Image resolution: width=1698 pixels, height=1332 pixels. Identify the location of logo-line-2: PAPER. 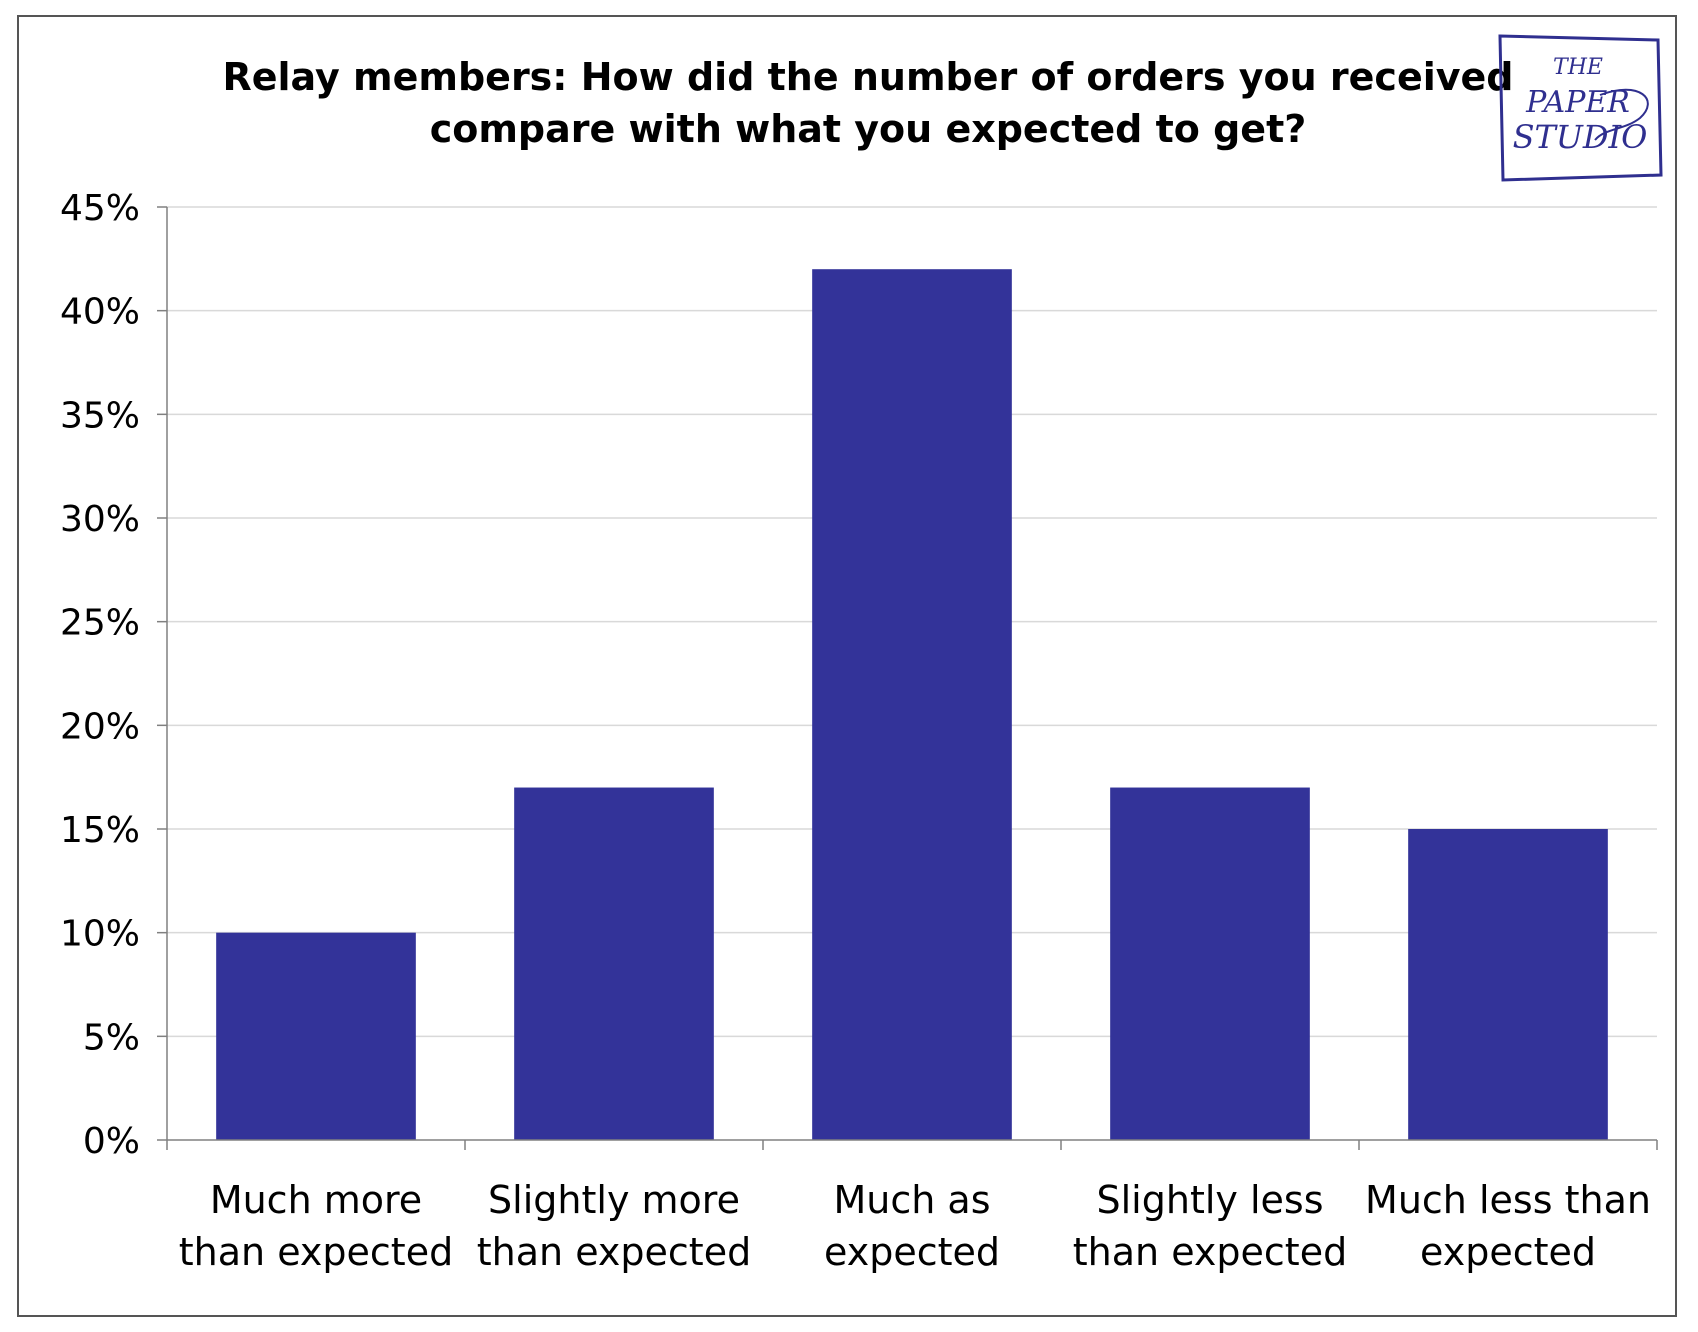
(1577, 102).